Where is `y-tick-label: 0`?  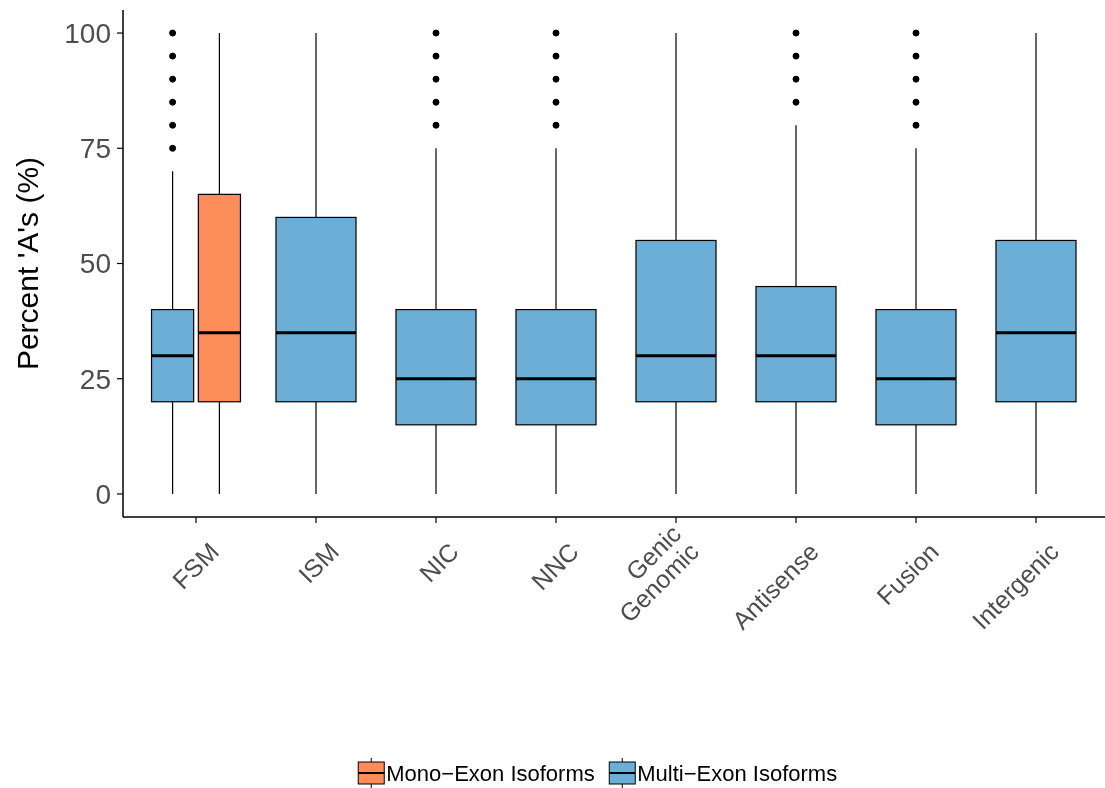 y-tick-label: 0 is located at coordinates (103, 494).